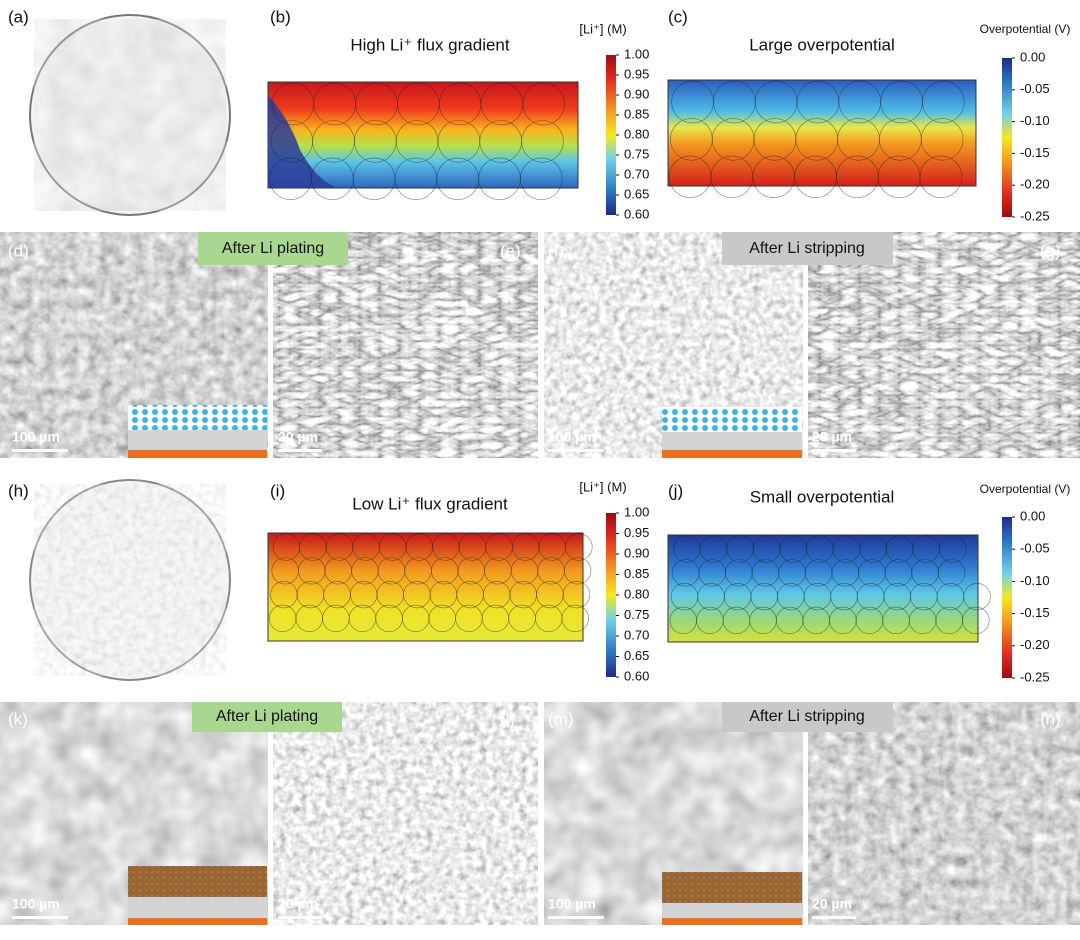 Image resolution: width=1080 pixels, height=940 pixels. What do you see at coordinates (560, 718) in the screenshot?
I see `panel-label: (m)` at bounding box center [560, 718].